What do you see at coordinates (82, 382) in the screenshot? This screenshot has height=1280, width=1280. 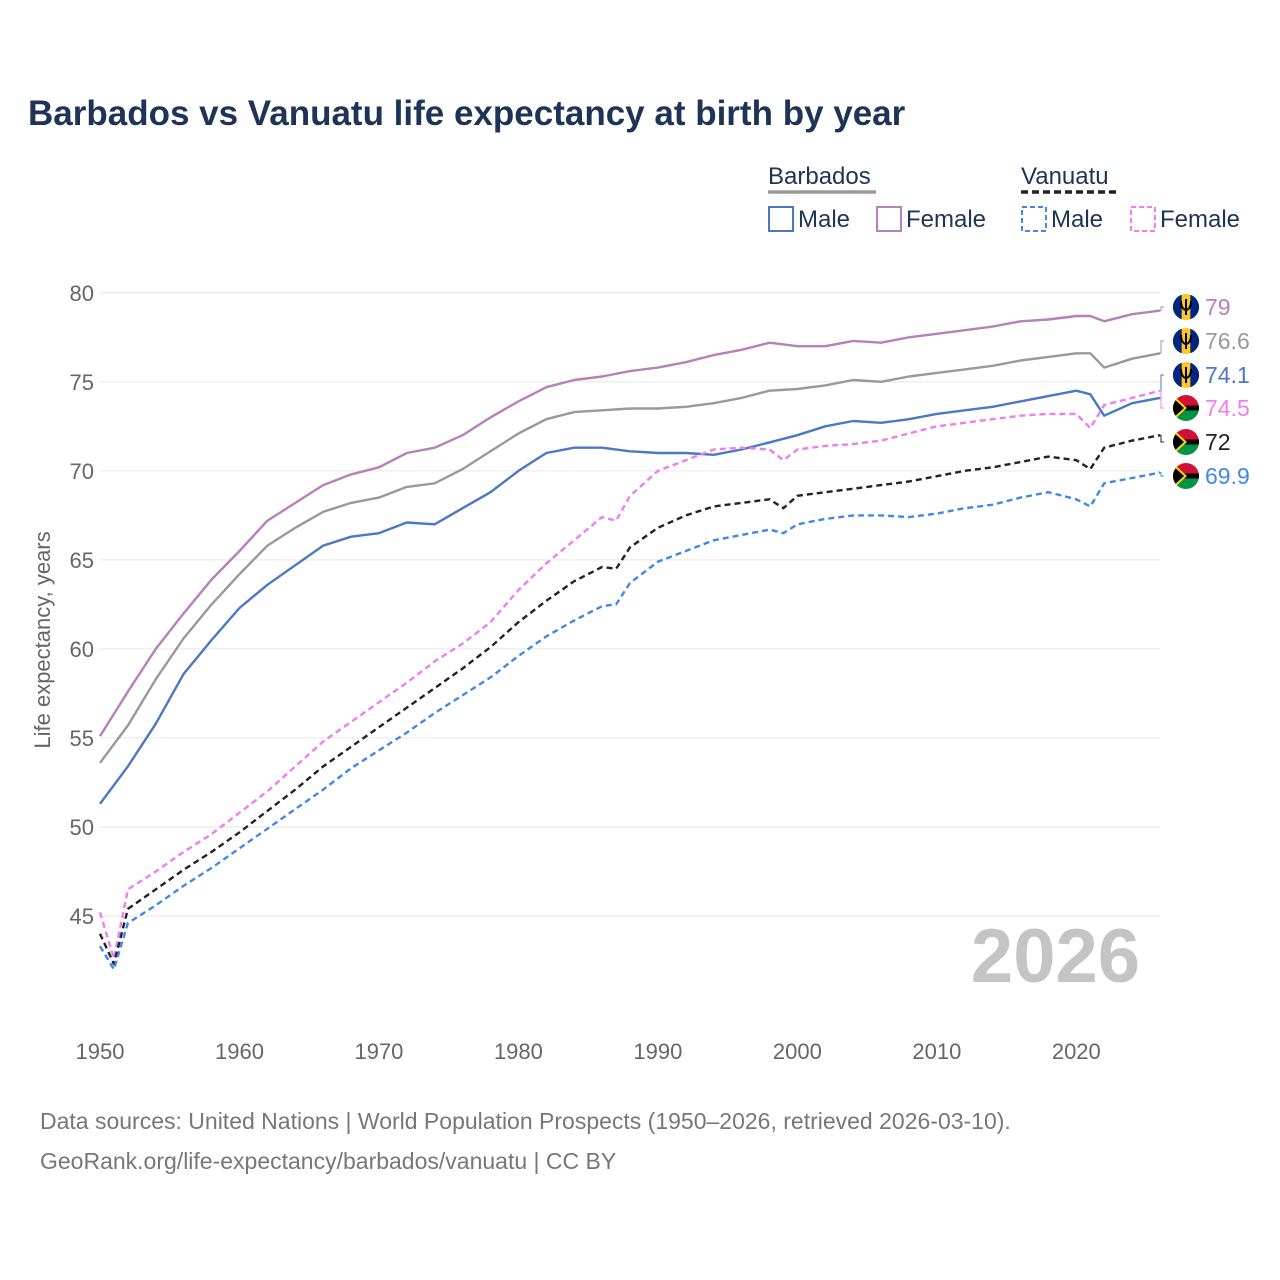 I see `y-tick-label: 75` at bounding box center [82, 382].